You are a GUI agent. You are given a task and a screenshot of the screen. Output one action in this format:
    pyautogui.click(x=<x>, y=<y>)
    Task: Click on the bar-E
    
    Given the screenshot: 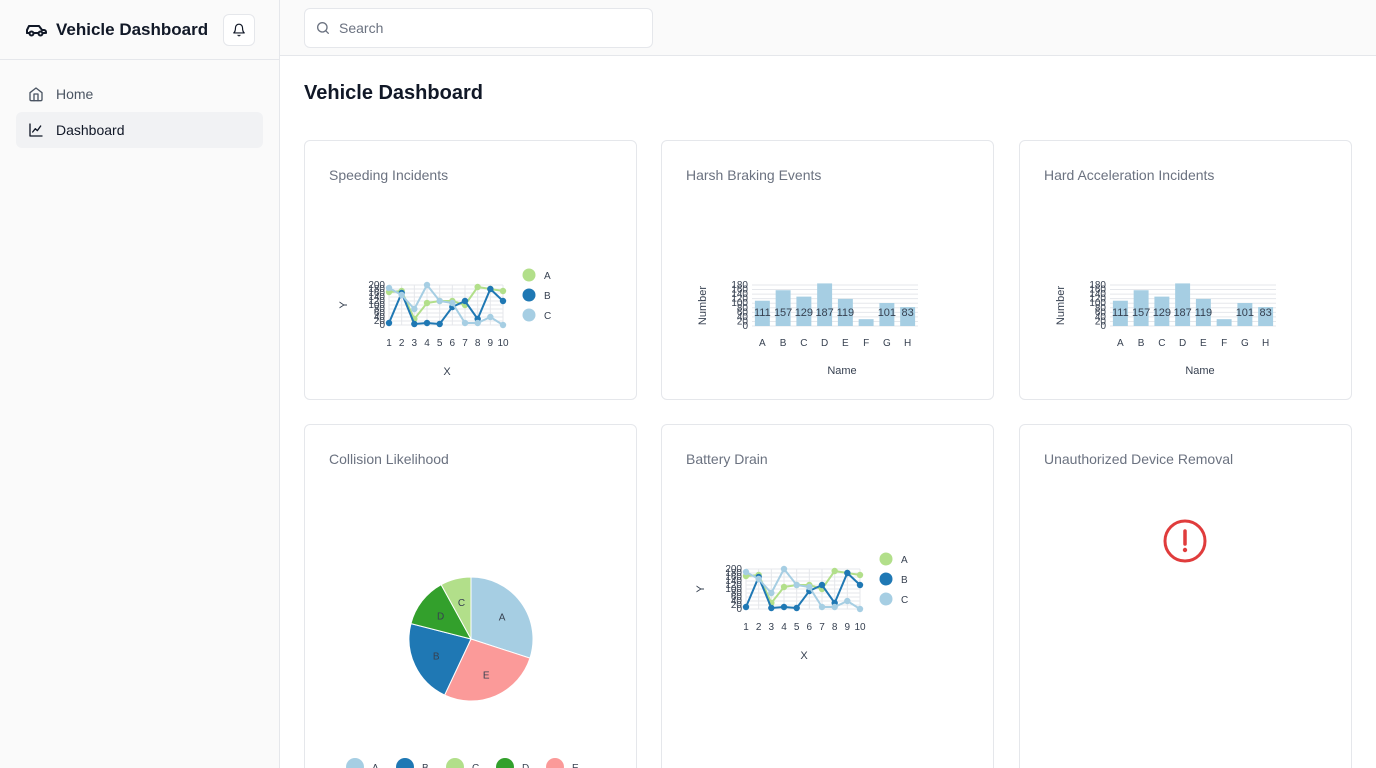 What is the action you would take?
    pyautogui.click(x=845, y=312)
    